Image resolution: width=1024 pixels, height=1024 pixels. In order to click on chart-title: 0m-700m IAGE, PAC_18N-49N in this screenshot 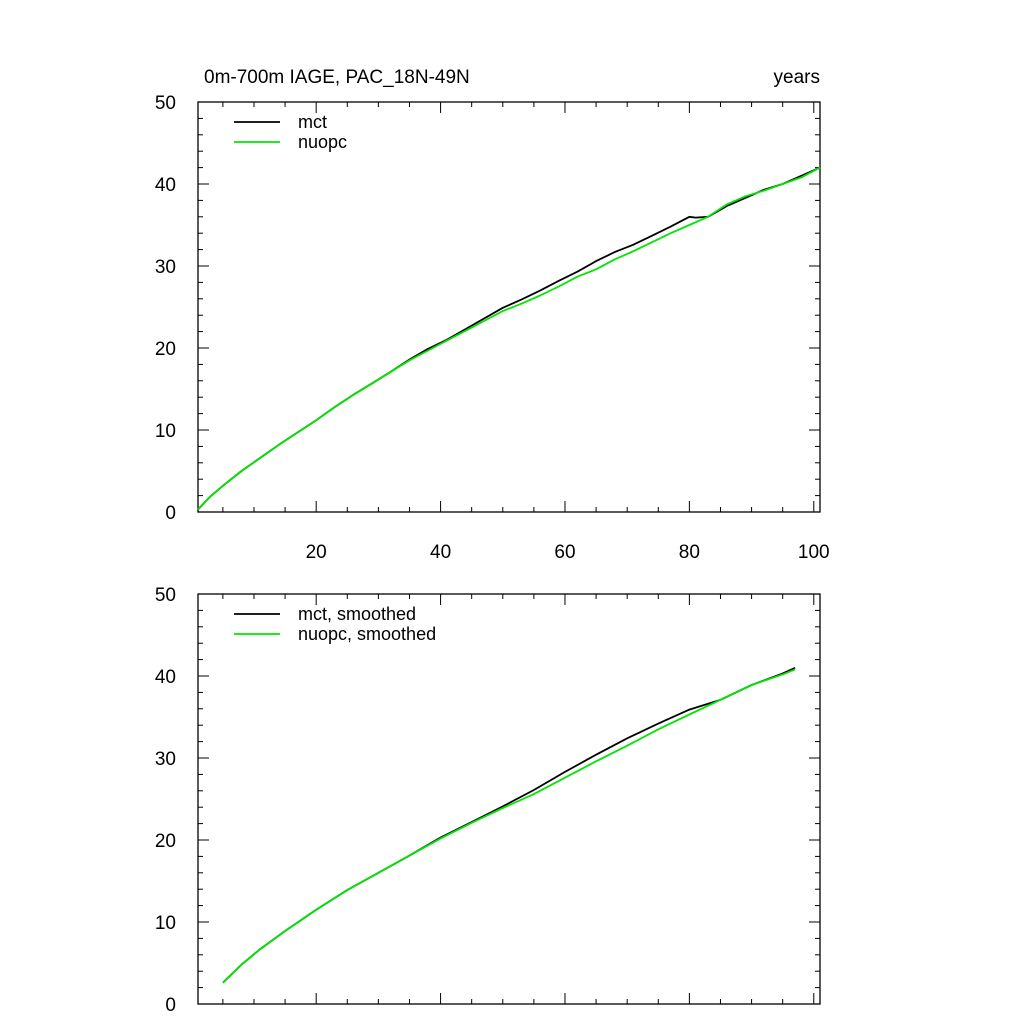, I will do `click(337, 77)`.